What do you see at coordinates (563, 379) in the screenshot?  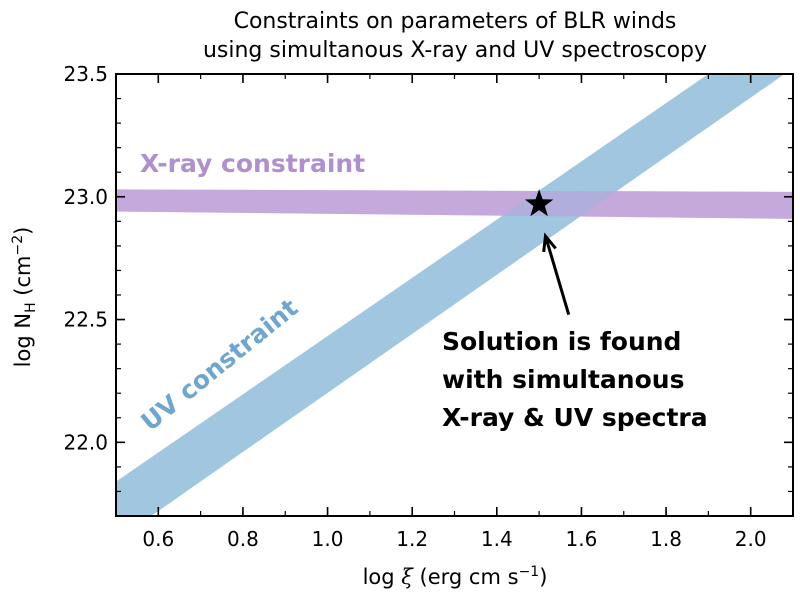 I see `annotation-line-2: with simultanous` at bounding box center [563, 379].